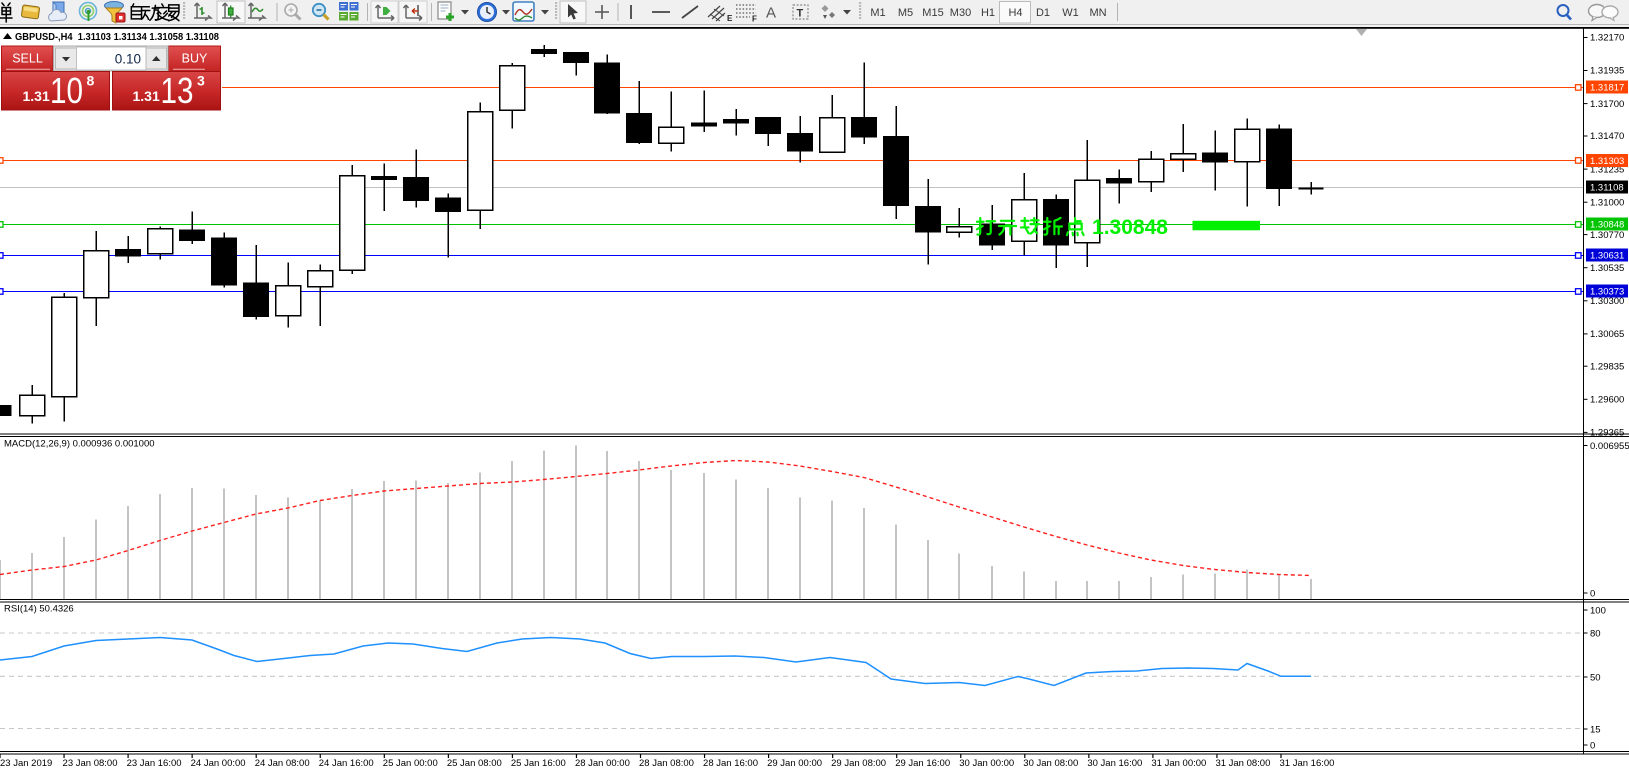  Describe the element at coordinates (932, 13) in the screenshot. I see `svg-text: M15` at that location.